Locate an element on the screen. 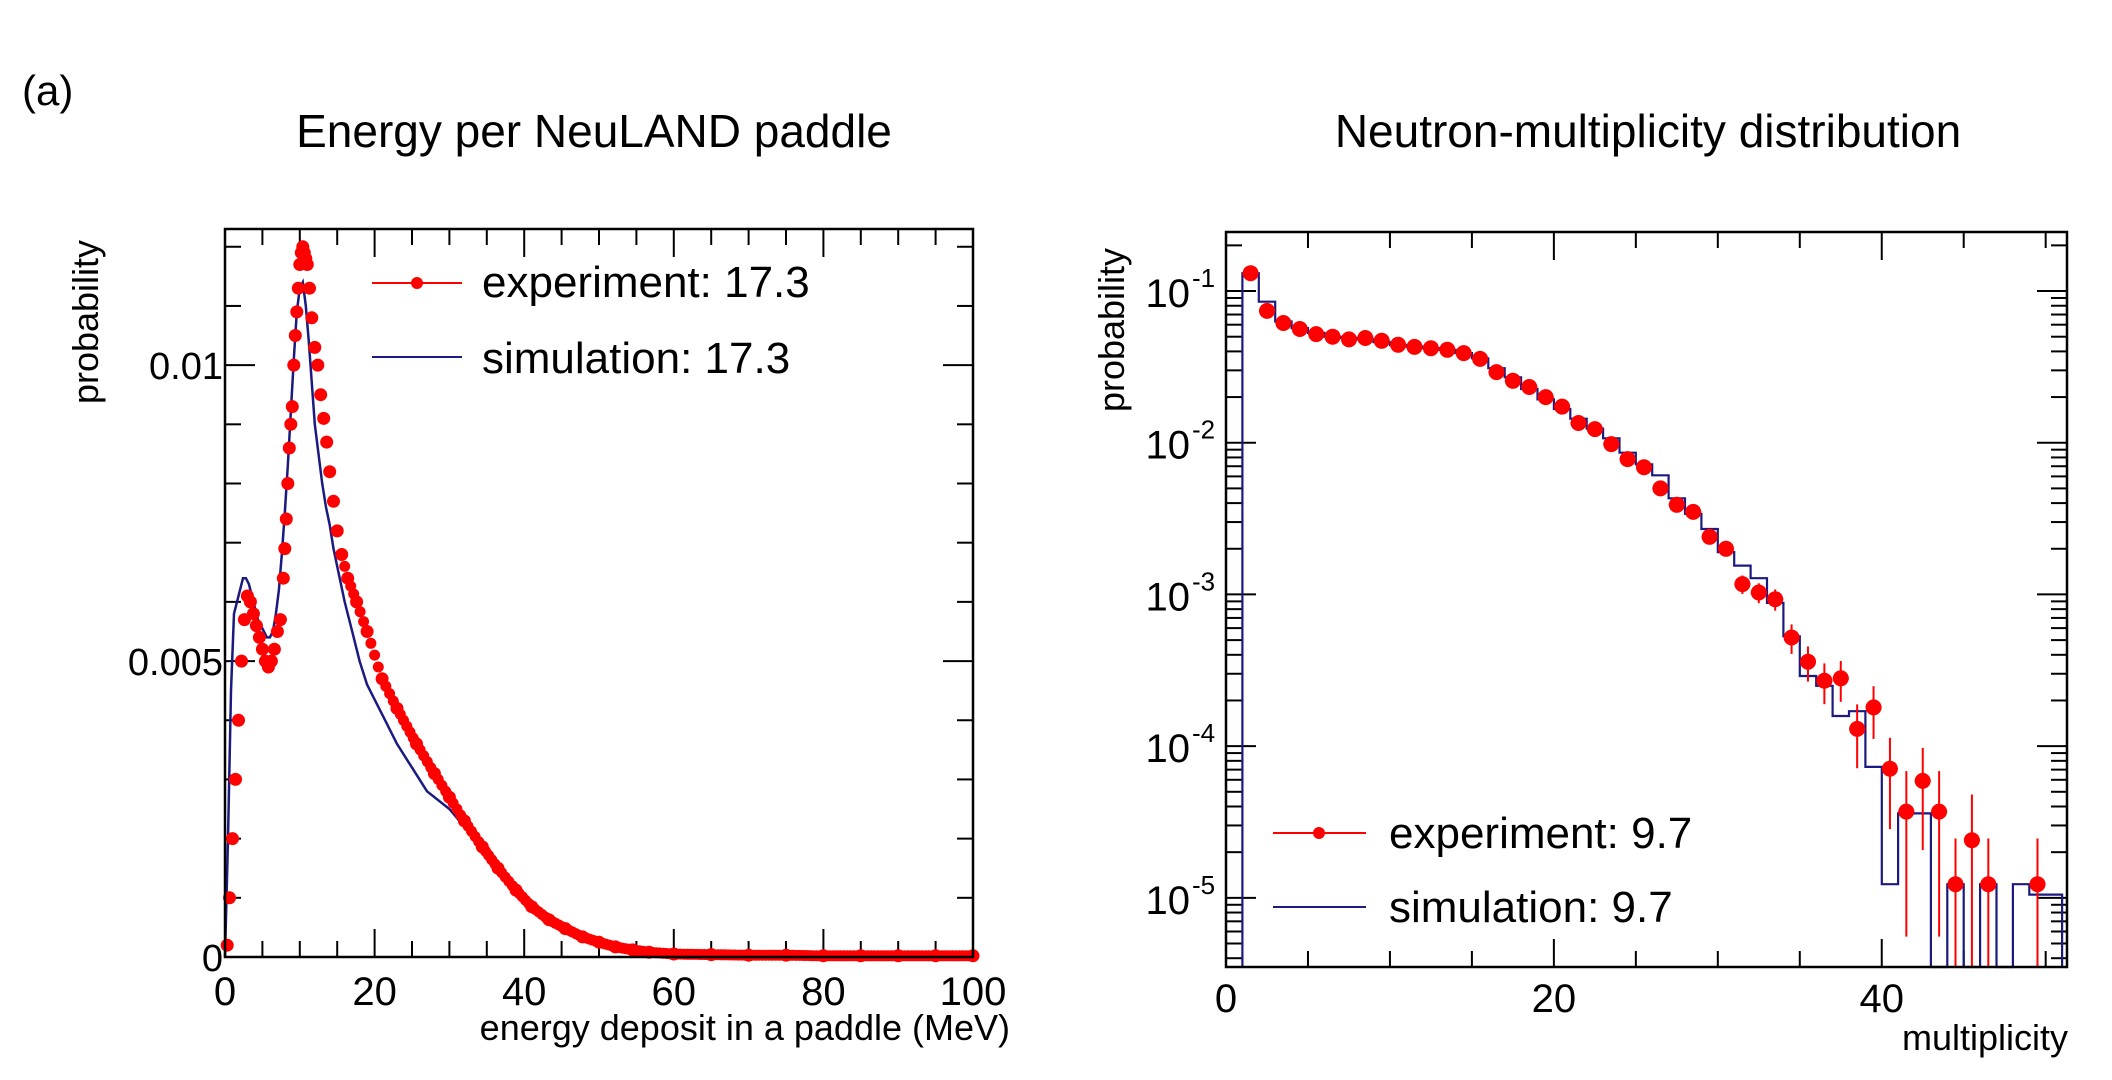 This screenshot has height=1080, width=2112. energy-plot-title: Energy per NeuLAND paddle is located at coordinates (594, 131).